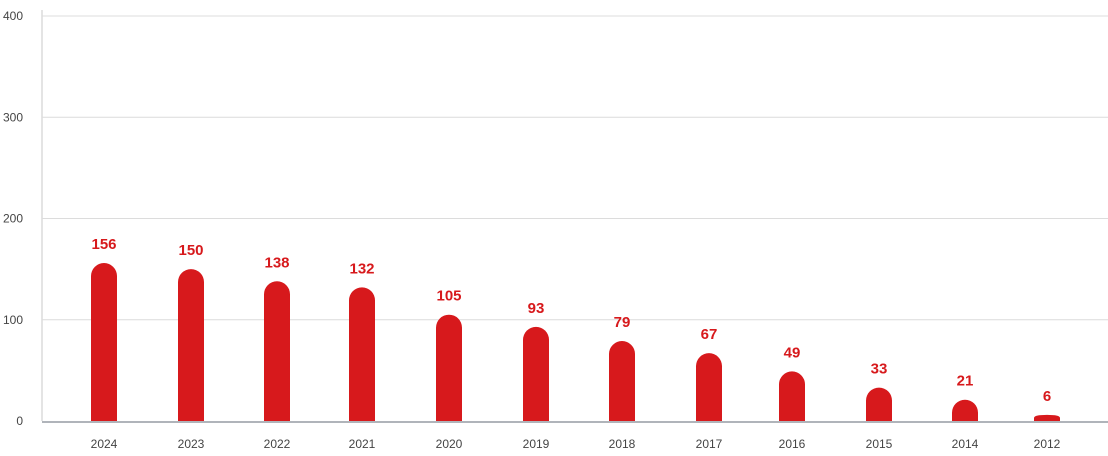 This screenshot has height=456, width=1108. I want to click on y-axis-ticks: 0 100 200 300 400, so click(13, 218).